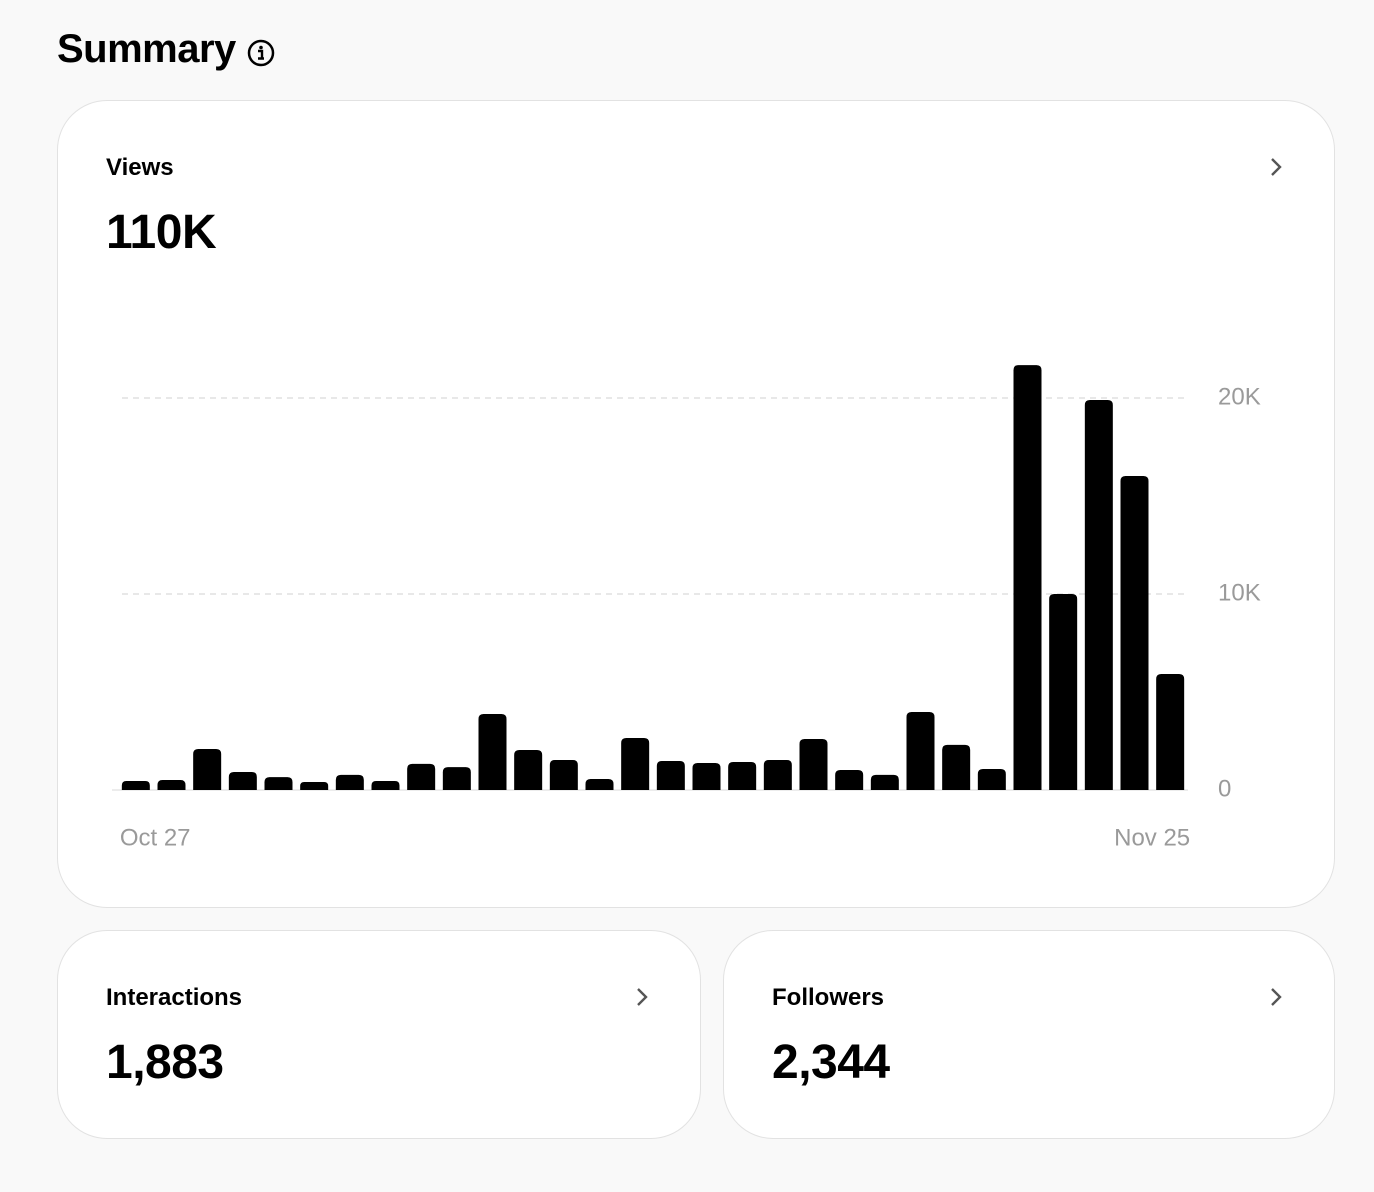  Describe the element at coordinates (1152, 837) in the screenshot. I see `x-tick-label: Nov 25` at that location.